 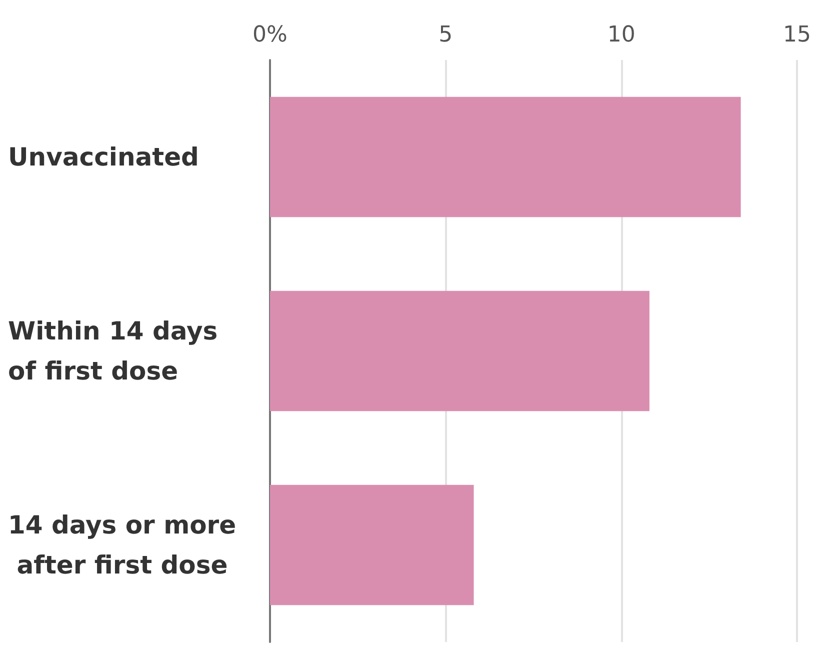 I want to click on y-tick-label: Unvaccinated, so click(x=103, y=157).